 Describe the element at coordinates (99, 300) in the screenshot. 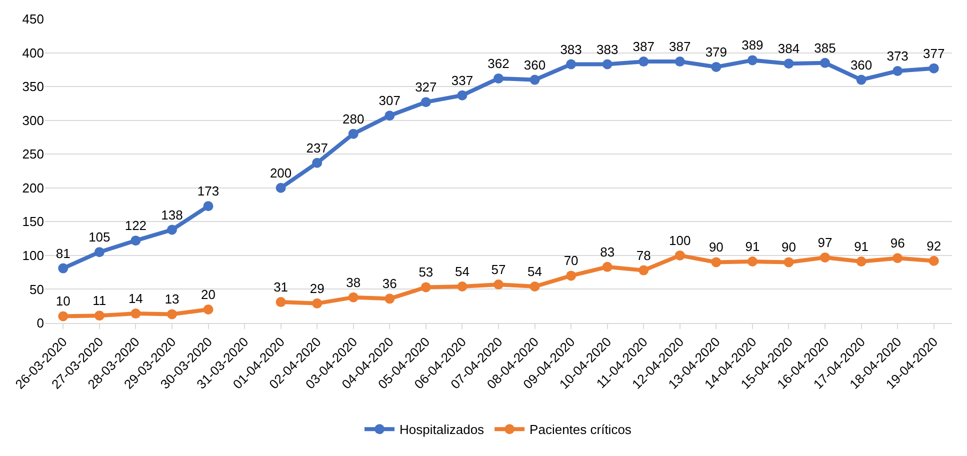

I see `data-label: 11` at that location.